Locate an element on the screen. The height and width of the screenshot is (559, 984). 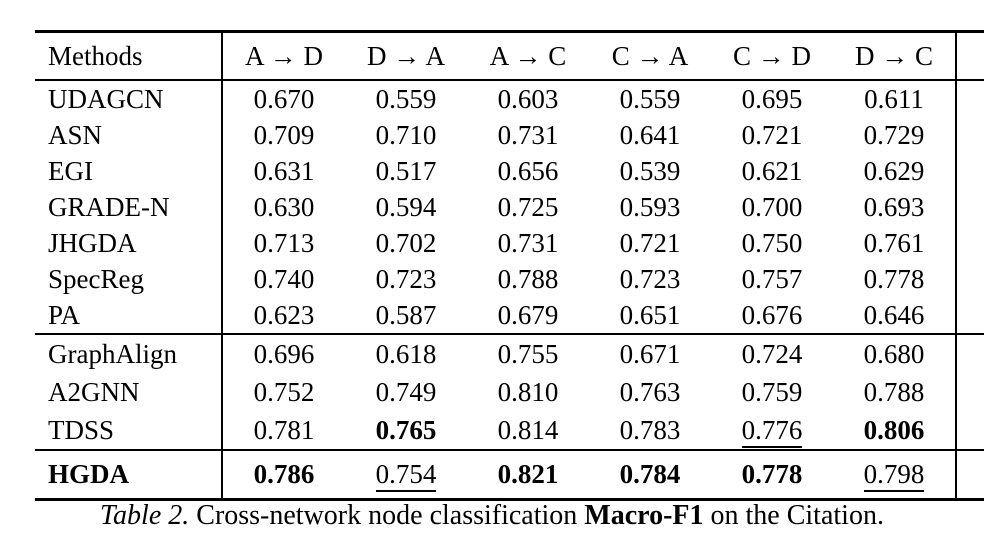
metric-value: 0.587 is located at coordinates (406, 314).